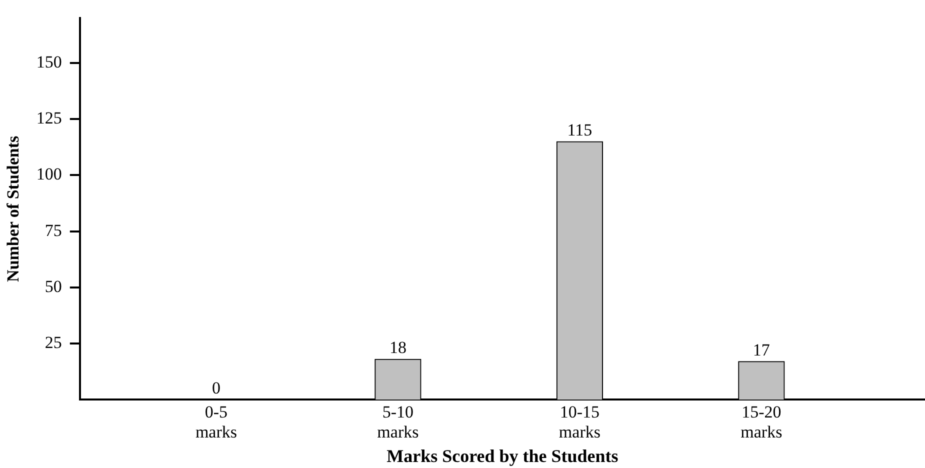 The image size is (925, 468). I want to click on y-axis-title: Number of Students, so click(13, 208).